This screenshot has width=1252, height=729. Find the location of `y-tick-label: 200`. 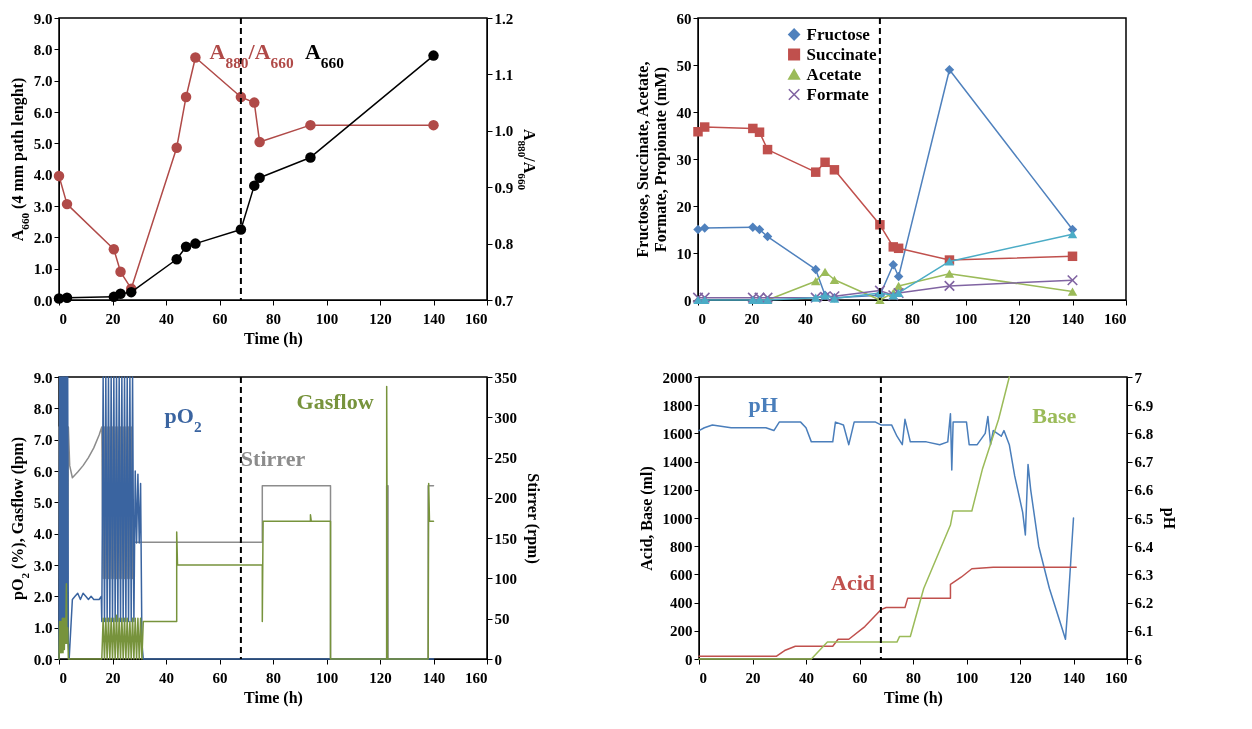

y-tick-label: 200 is located at coordinates (681, 631).